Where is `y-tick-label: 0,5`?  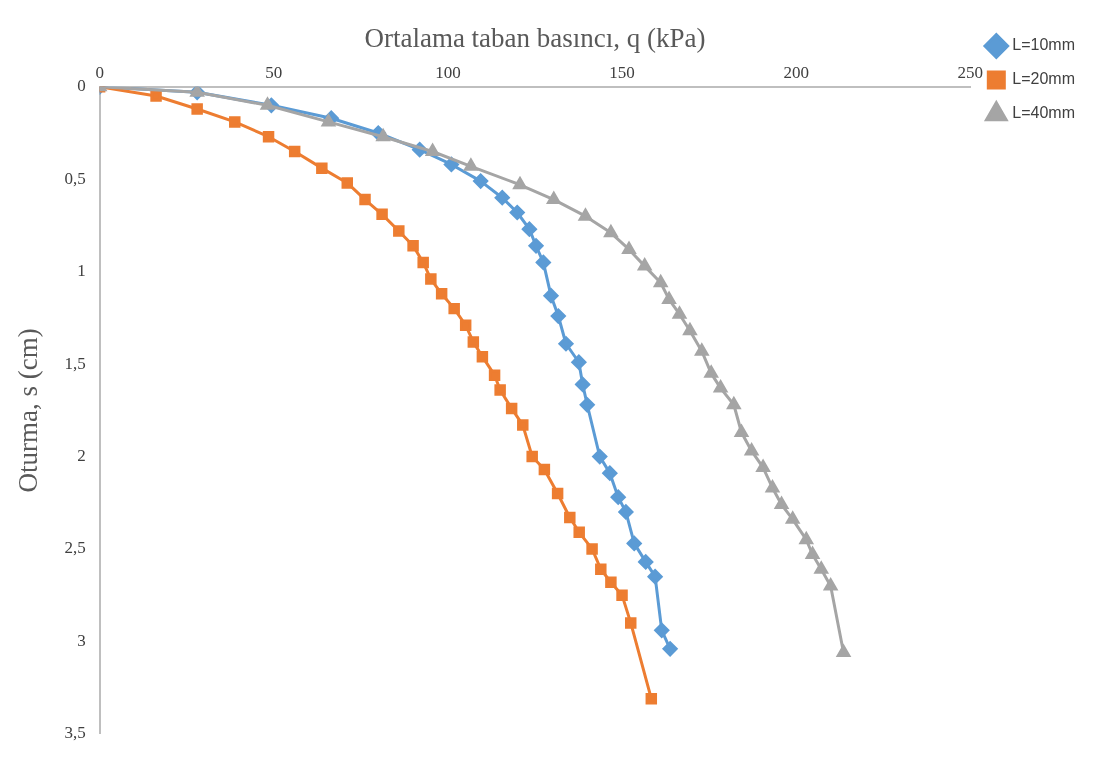 y-tick-label: 0,5 is located at coordinates (75, 178).